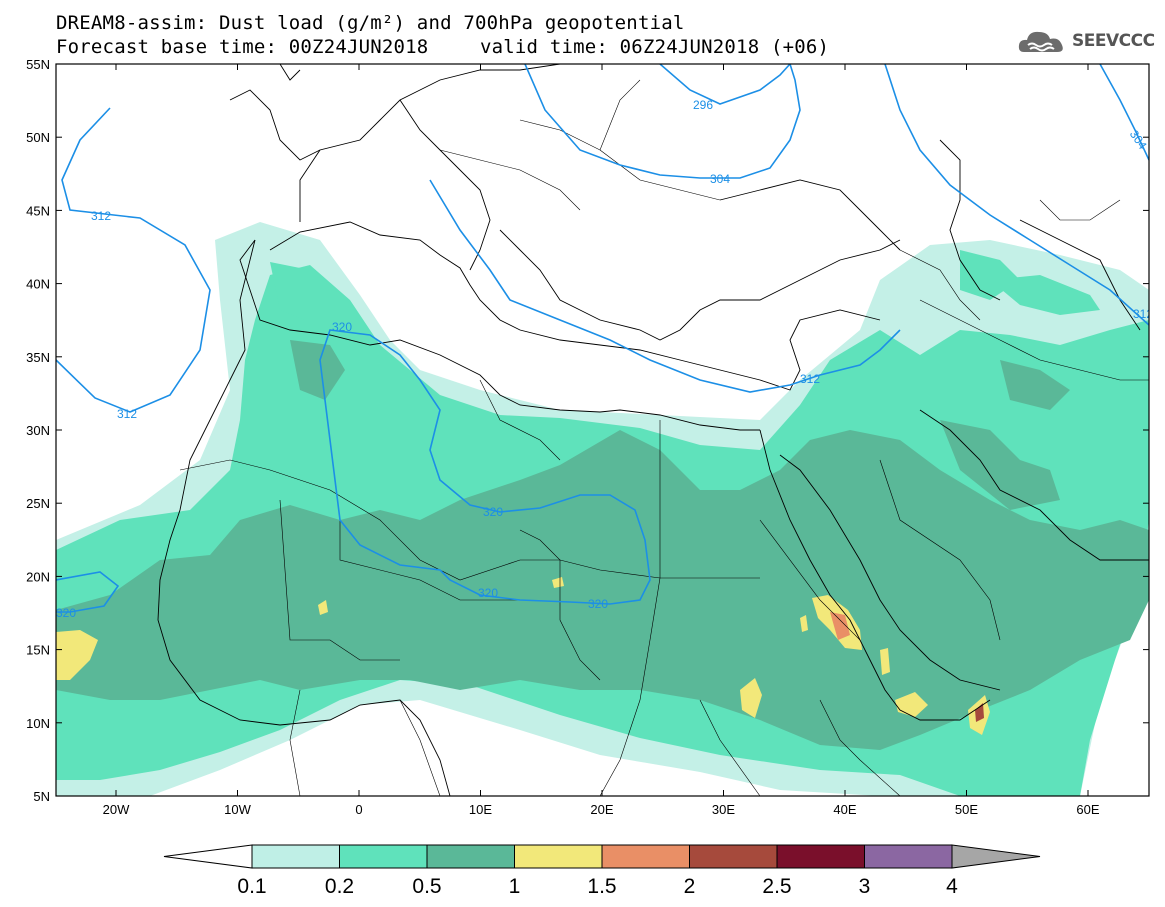 The height and width of the screenshot is (907, 1165). I want to click on cloud-logo-icon, so click(1040, 41).